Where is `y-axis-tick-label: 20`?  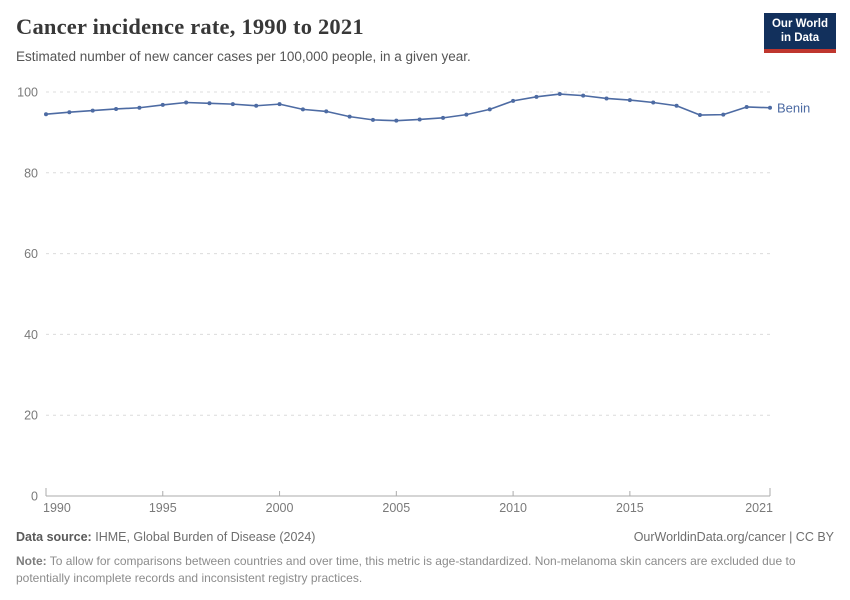 y-axis-tick-label: 20 is located at coordinates (31, 416).